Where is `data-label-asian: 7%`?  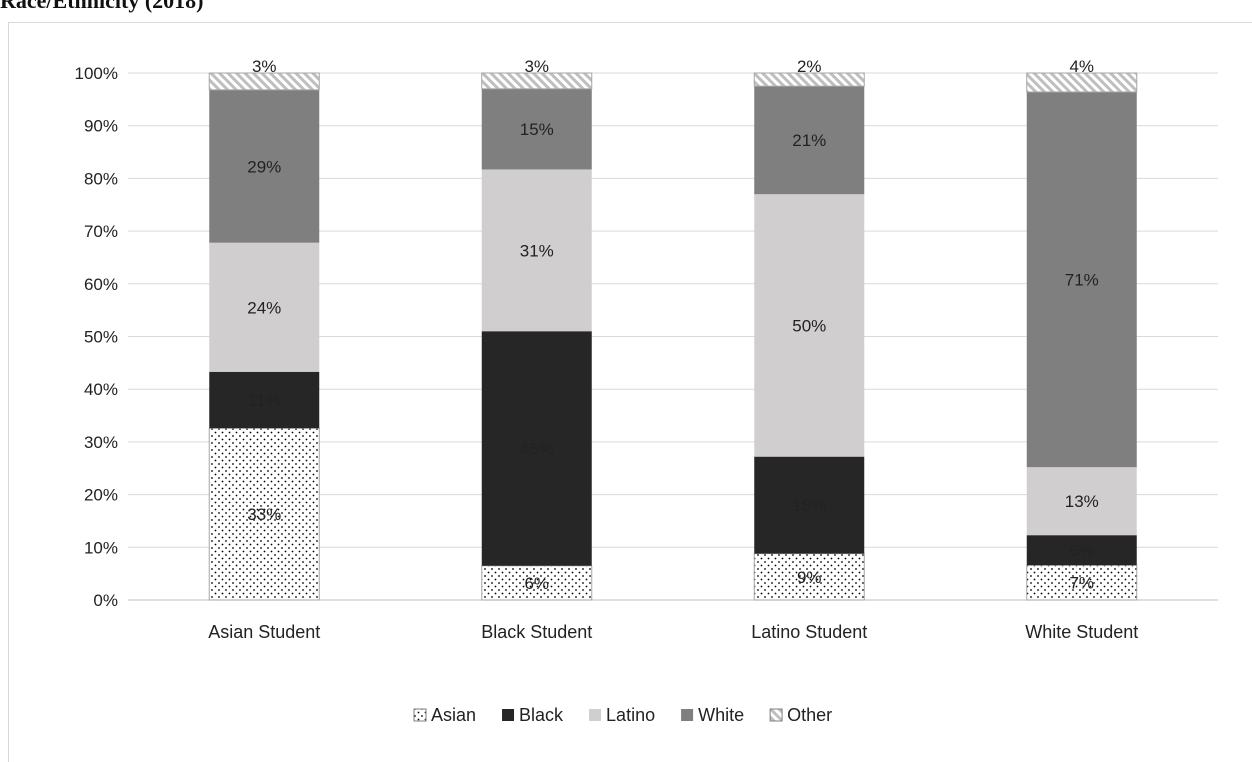
data-label-asian: 7% is located at coordinates (1081, 583).